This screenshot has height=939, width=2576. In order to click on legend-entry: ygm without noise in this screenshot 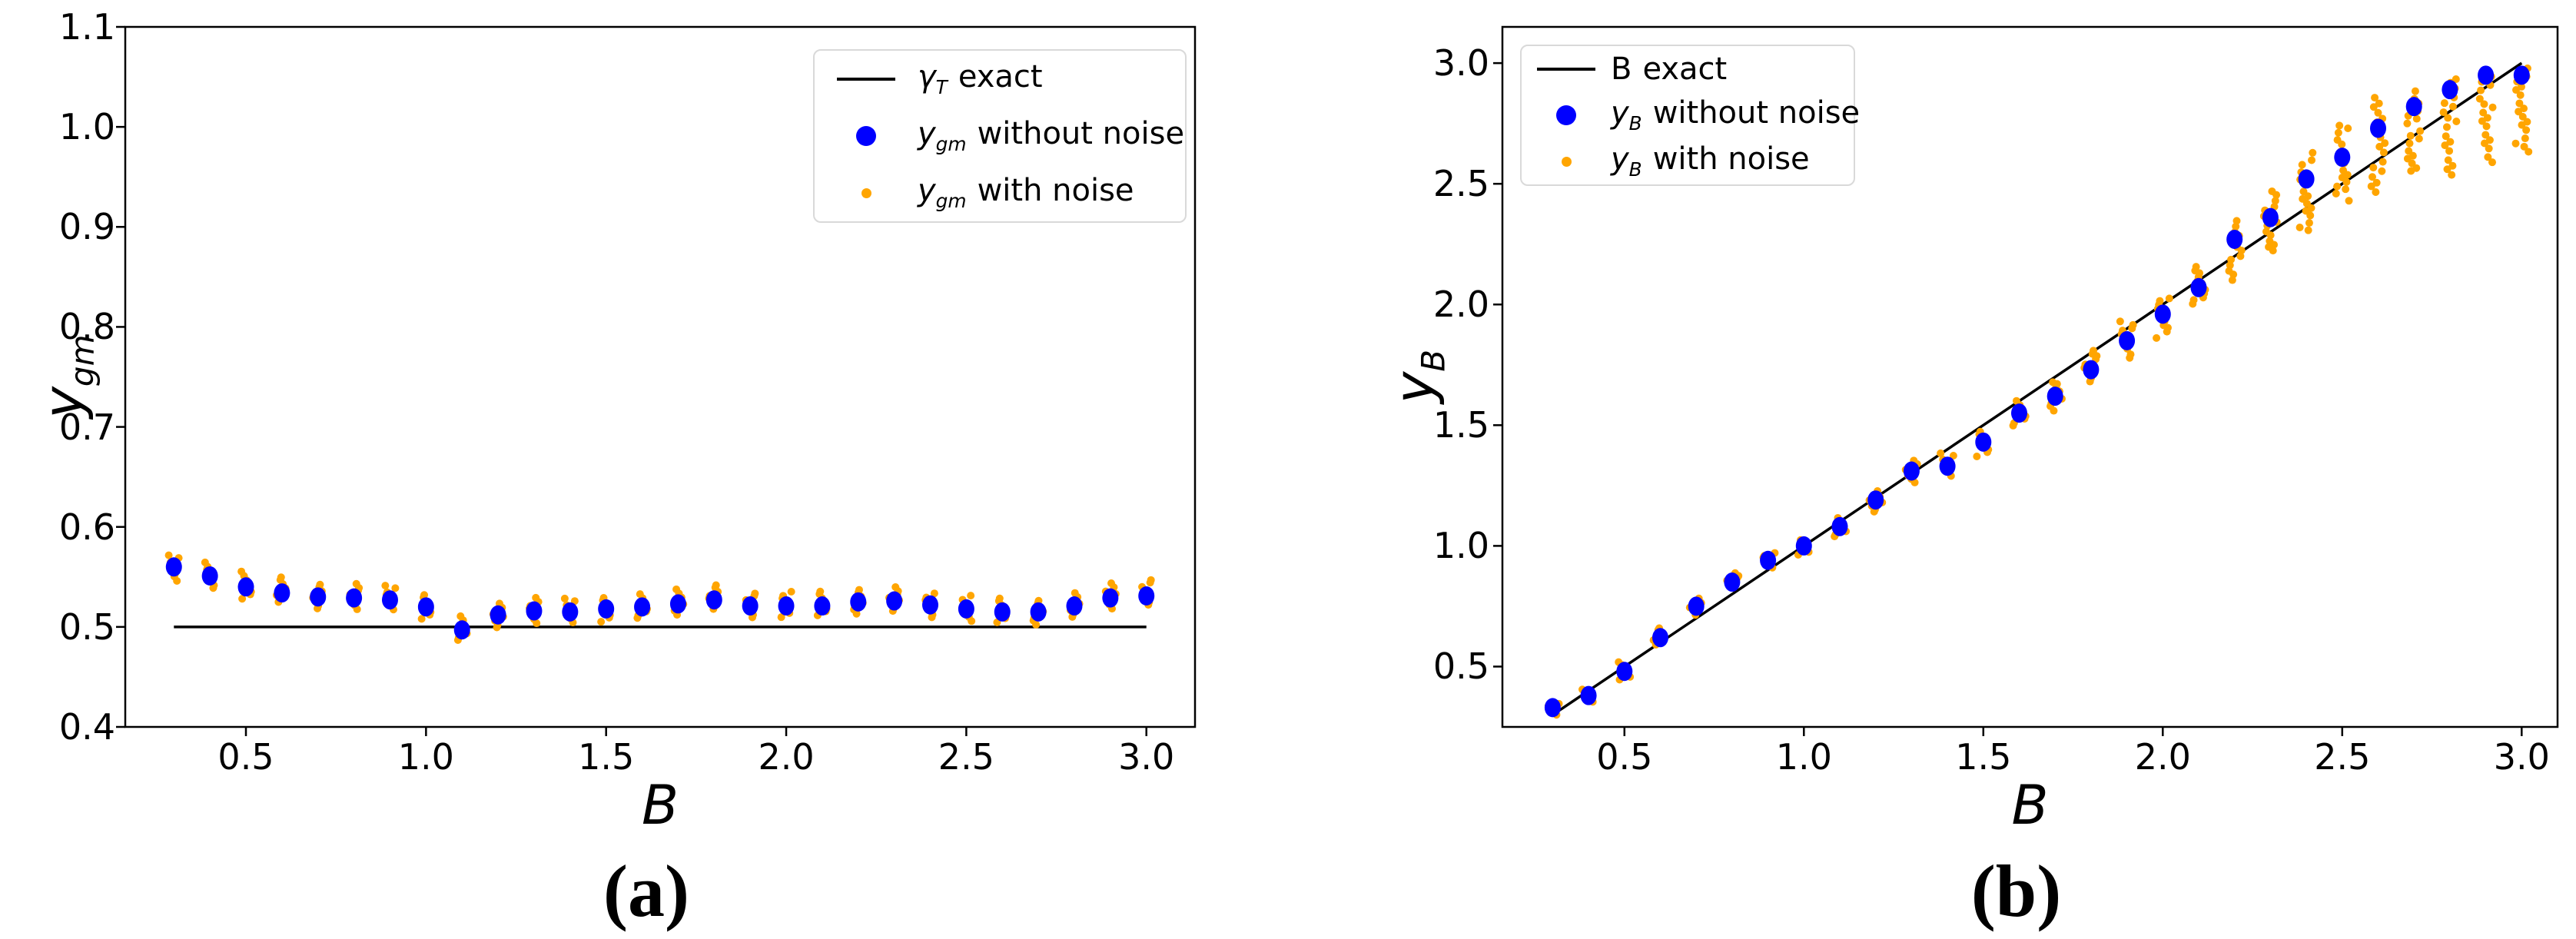, I will do `click(1000, 136)`.